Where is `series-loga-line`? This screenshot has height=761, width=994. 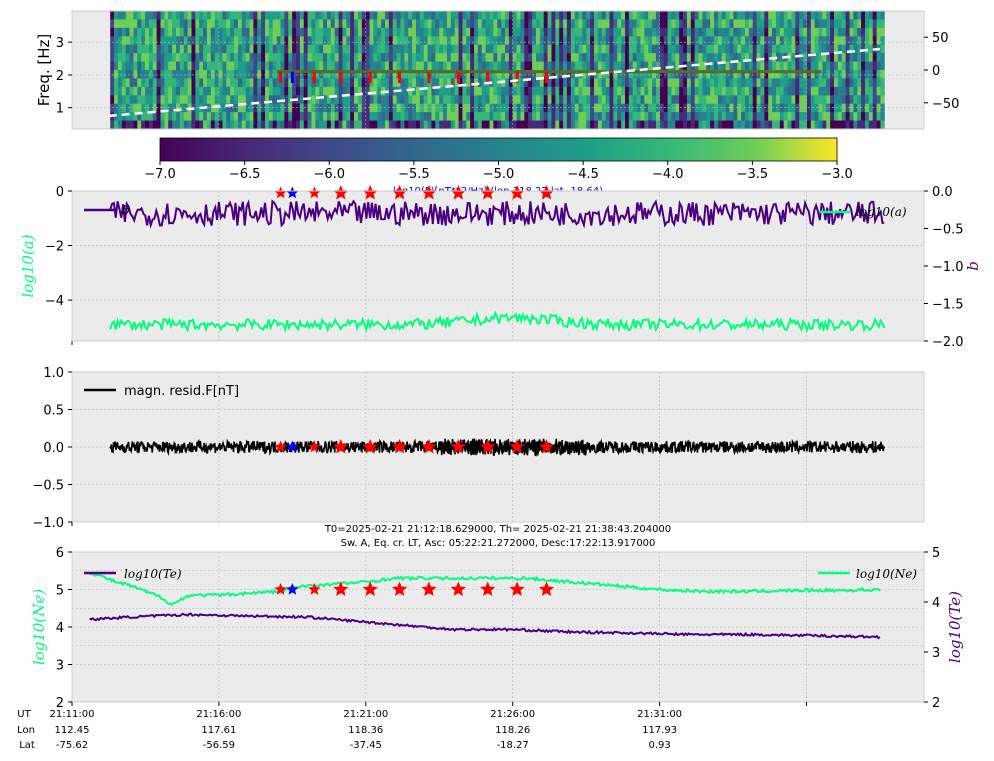
series-loga-line is located at coordinates (497, 322).